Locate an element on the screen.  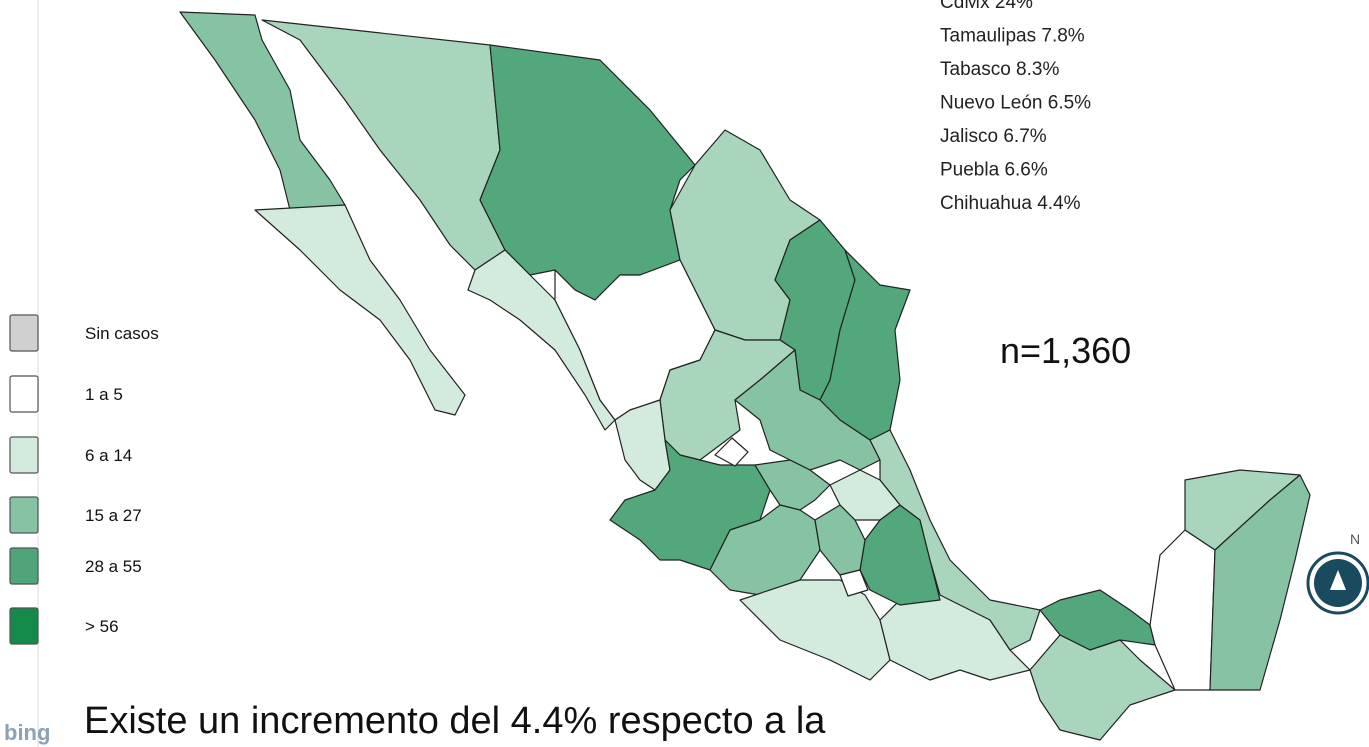
stat-line: Jalisco 6.7% is located at coordinates (993, 136).